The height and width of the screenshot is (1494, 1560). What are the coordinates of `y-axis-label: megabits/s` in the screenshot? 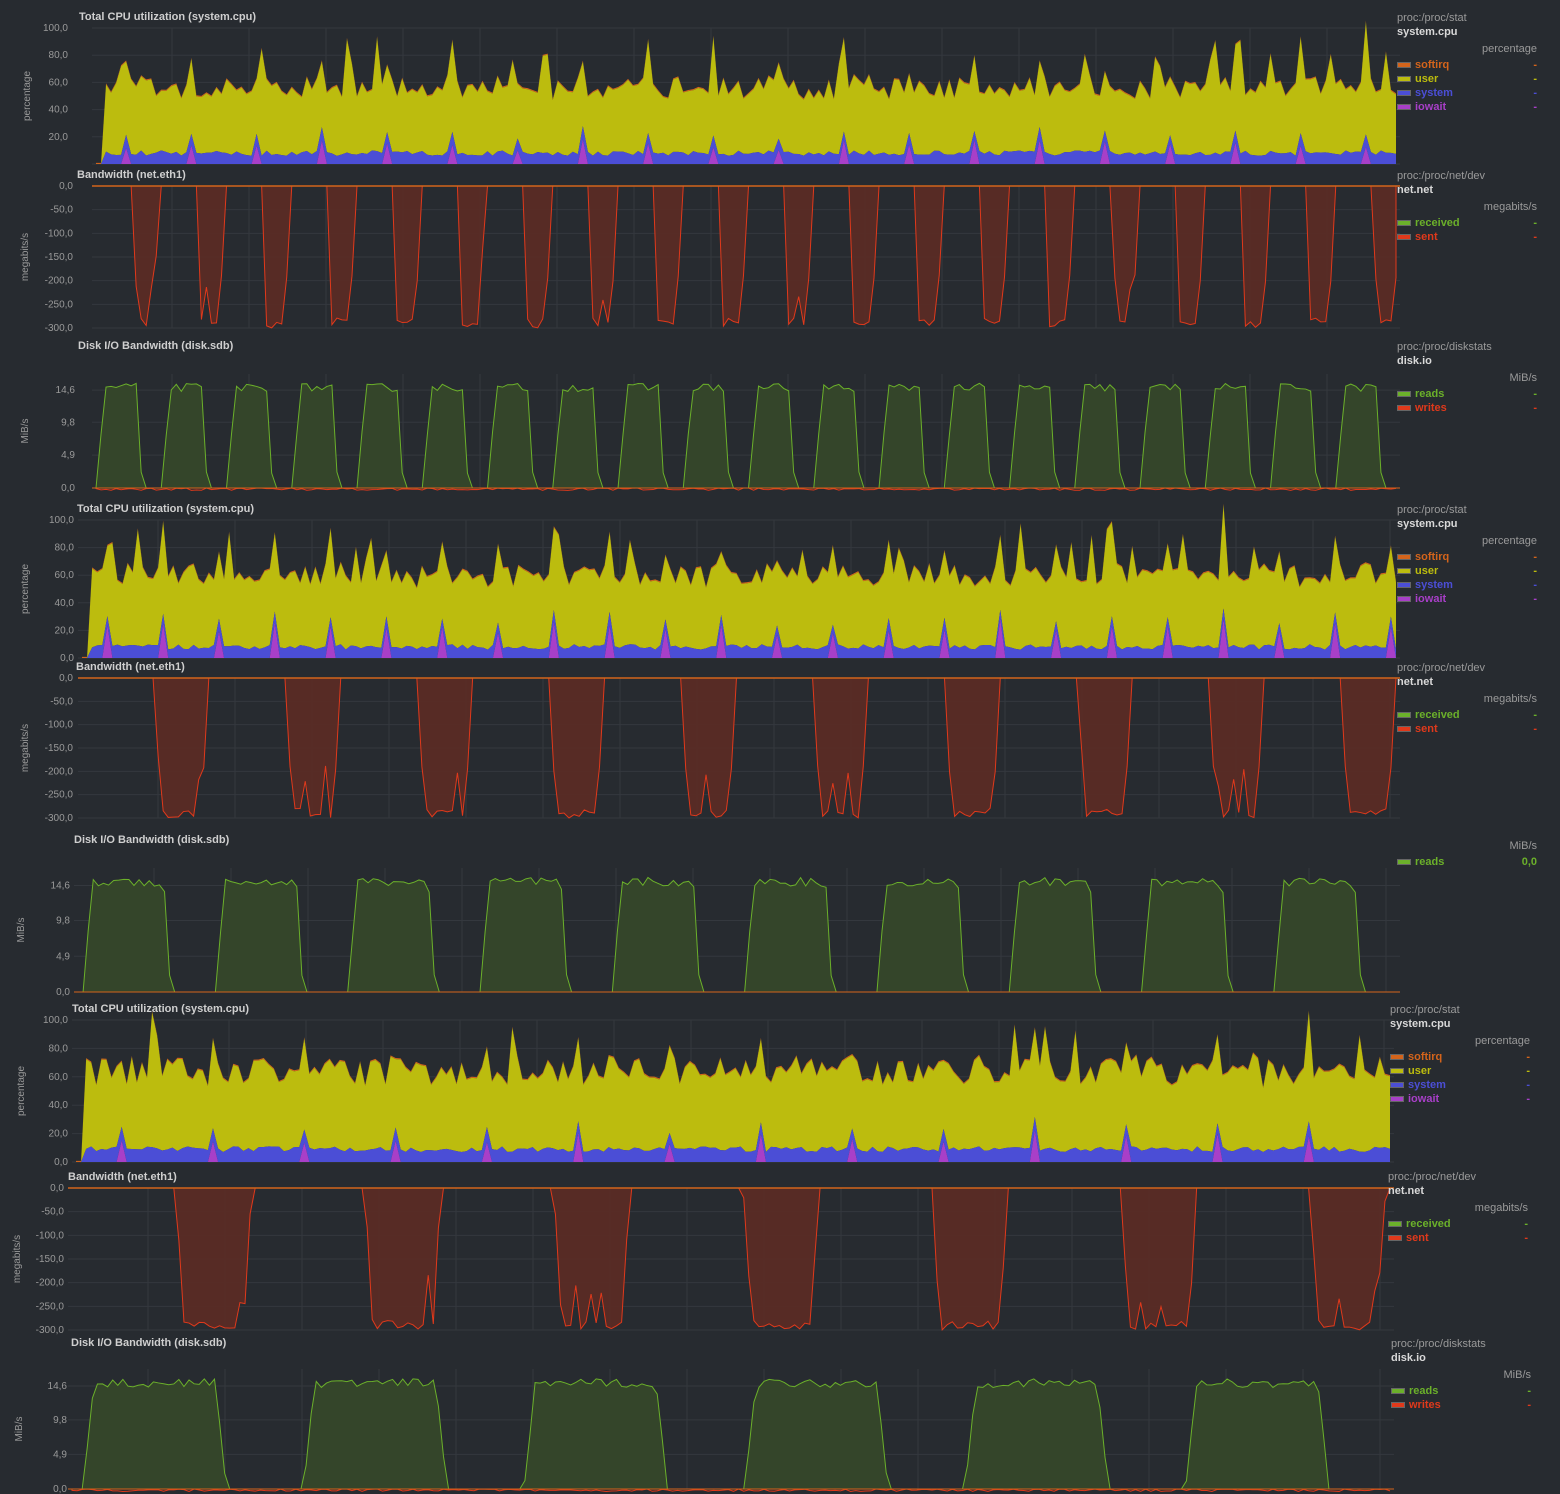 It's located at (17, 1259).